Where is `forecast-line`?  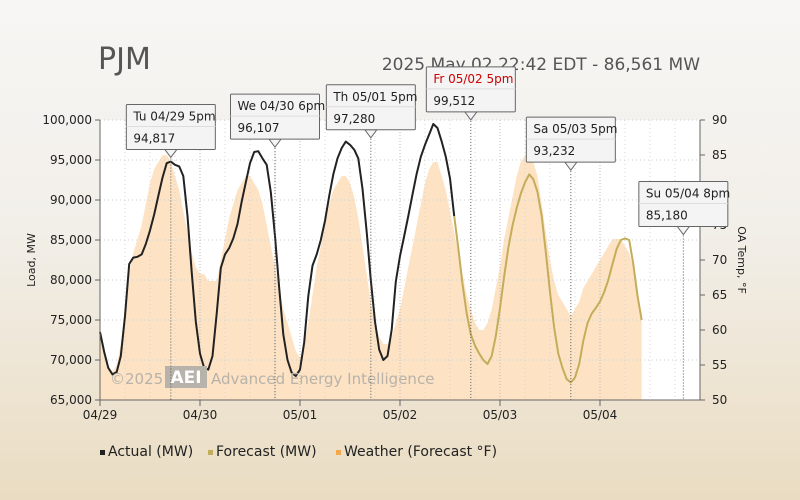
forecast-line is located at coordinates (548, 278).